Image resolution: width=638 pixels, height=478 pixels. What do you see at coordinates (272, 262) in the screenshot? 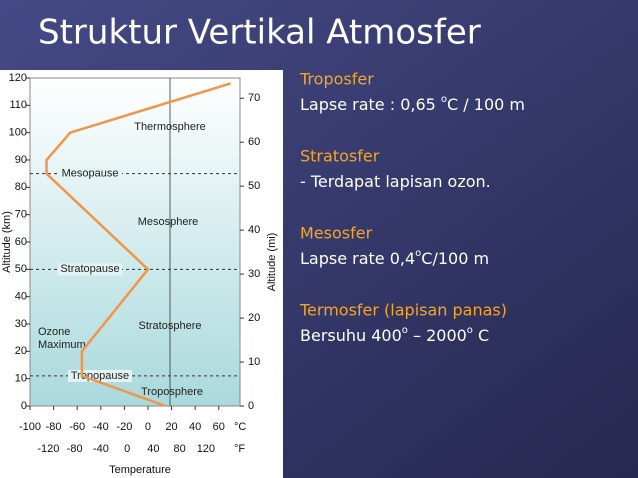
I see `y2-axis-label: Altitude (mi)` at bounding box center [272, 262].